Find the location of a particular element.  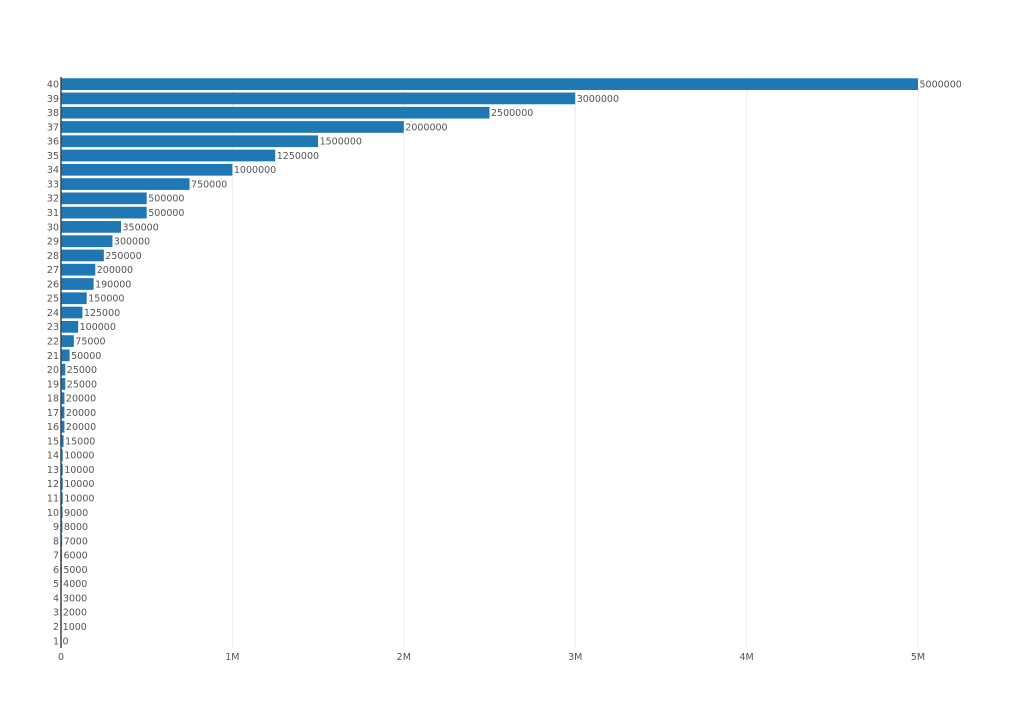

y-tick-label: 35 is located at coordinates (53, 156).